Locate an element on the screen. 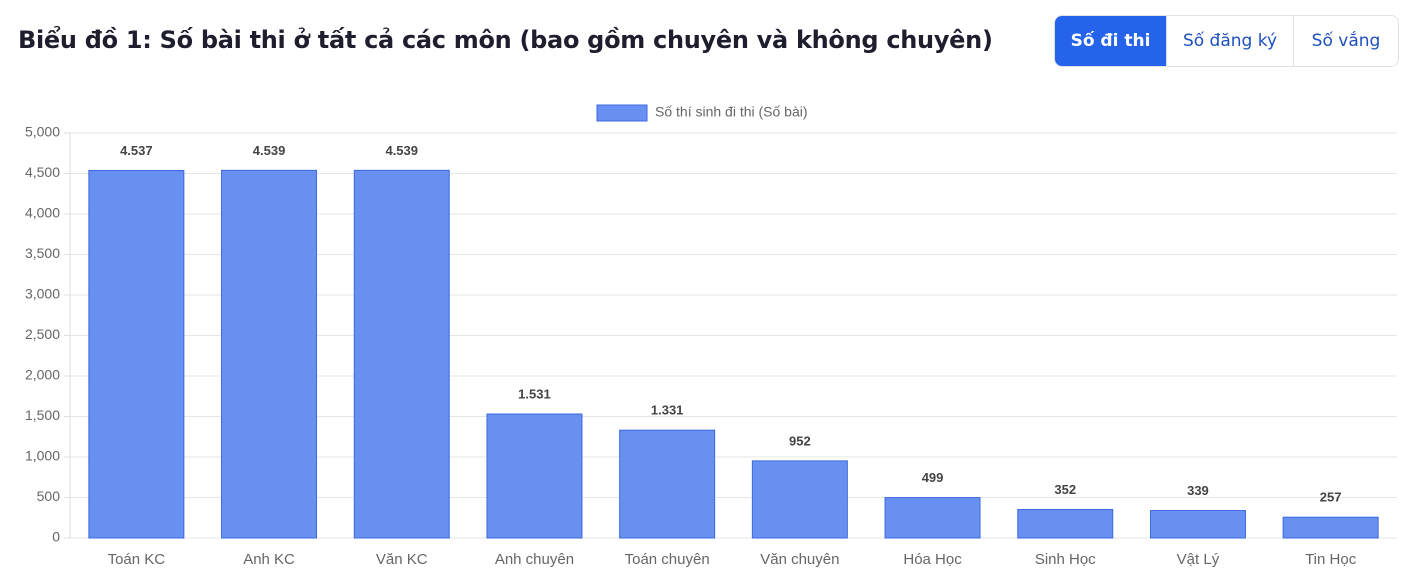 This screenshot has height=582, width=1411. x-tick-label: Toán chuyên is located at coordinates (667, 559).